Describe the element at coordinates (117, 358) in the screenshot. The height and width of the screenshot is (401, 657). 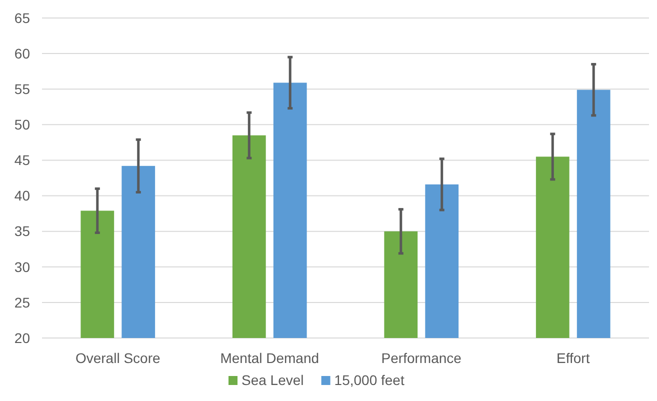
I see `x-tick-label: Overall Score` at that location.